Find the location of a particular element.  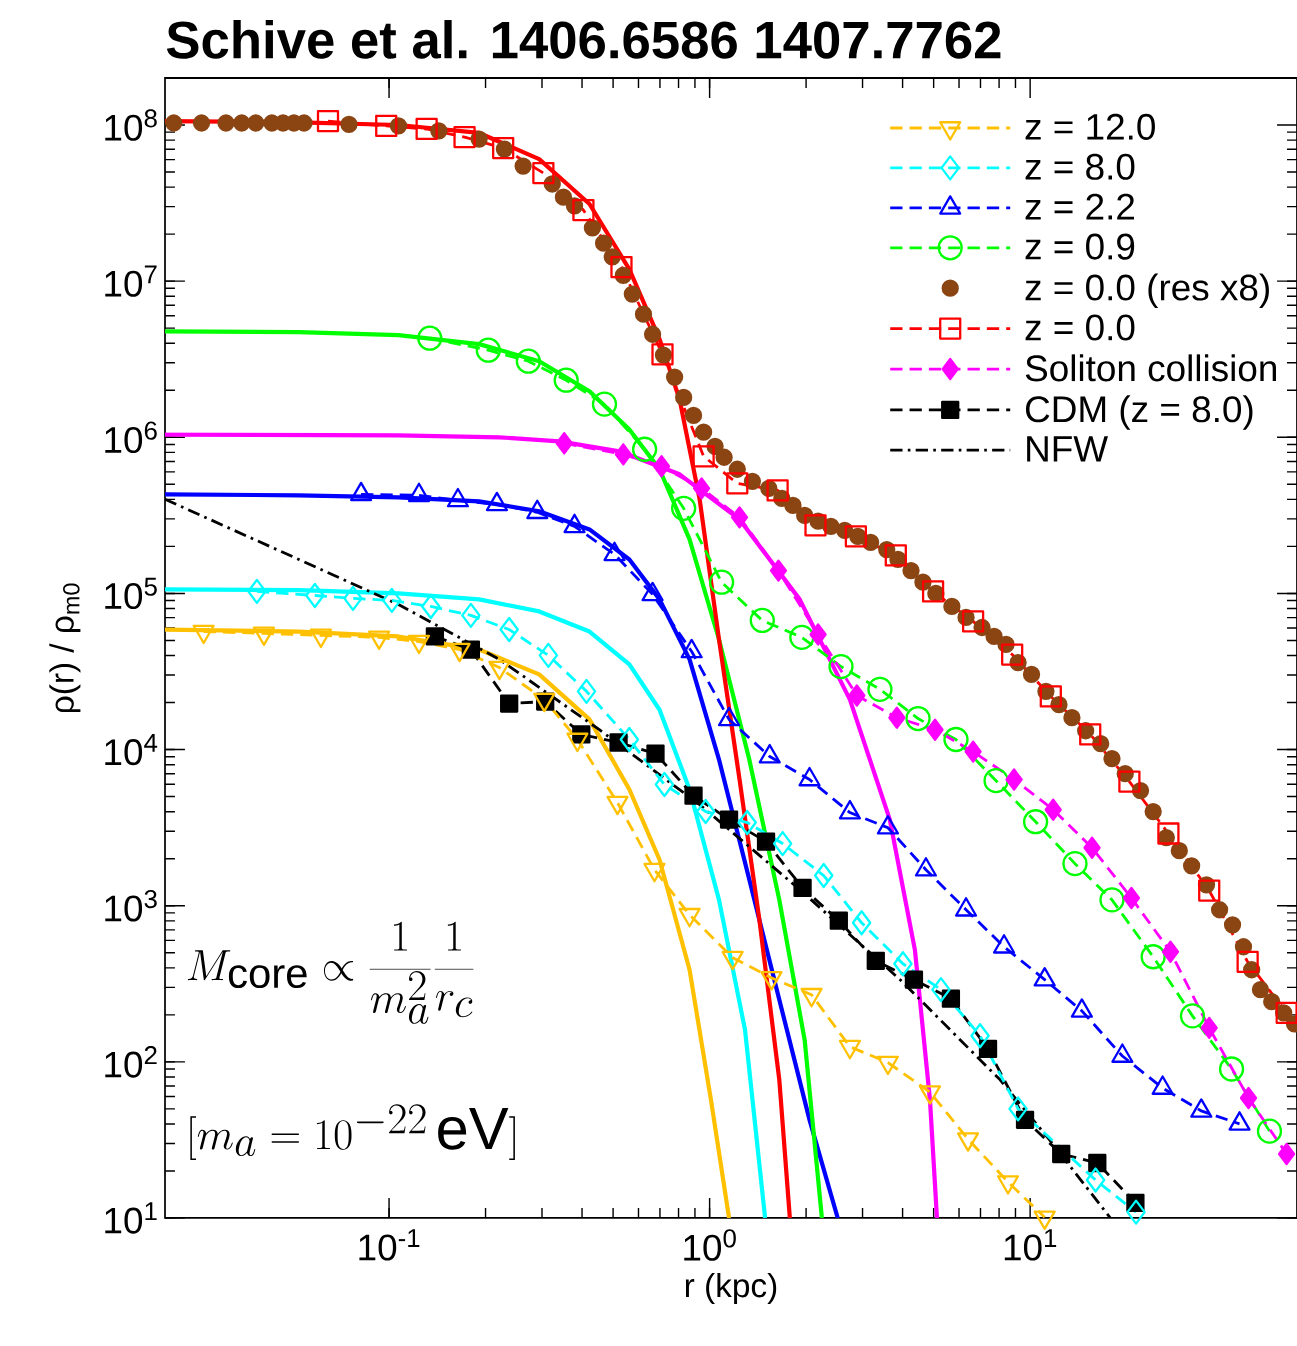

legend-label: z = 0.0 is located at coordinates (1080, 327).